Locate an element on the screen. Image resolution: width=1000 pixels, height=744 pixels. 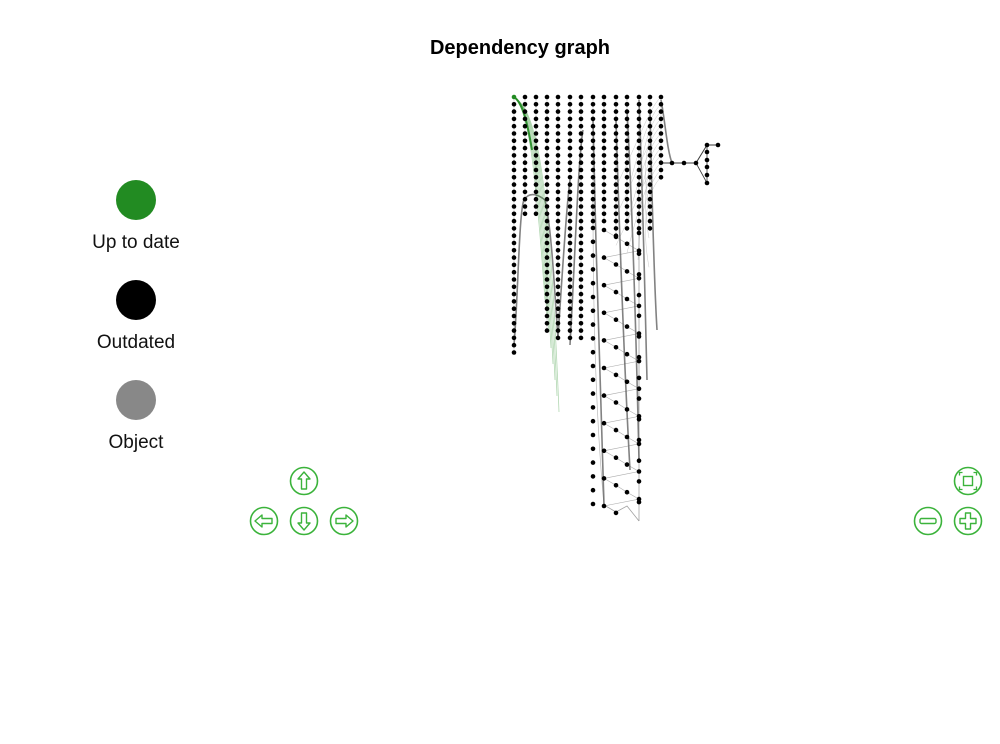
pan-down-button is located at coordinates (304, 521).